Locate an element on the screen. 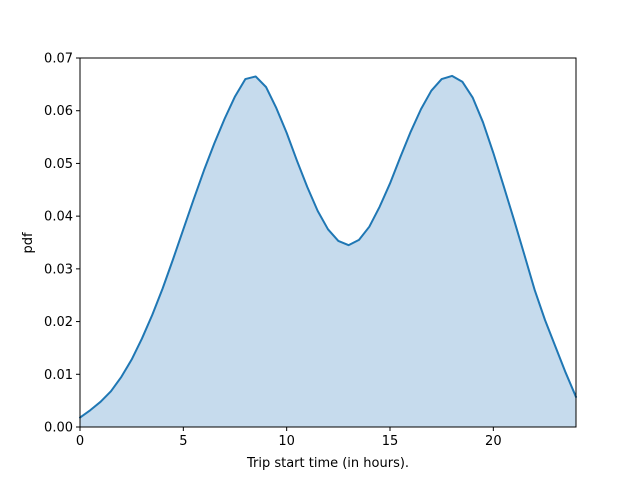 Image resolution: width=640 pixels, height=484 pixels. x-tick-label: 5 is located at coordinates (183, 441).